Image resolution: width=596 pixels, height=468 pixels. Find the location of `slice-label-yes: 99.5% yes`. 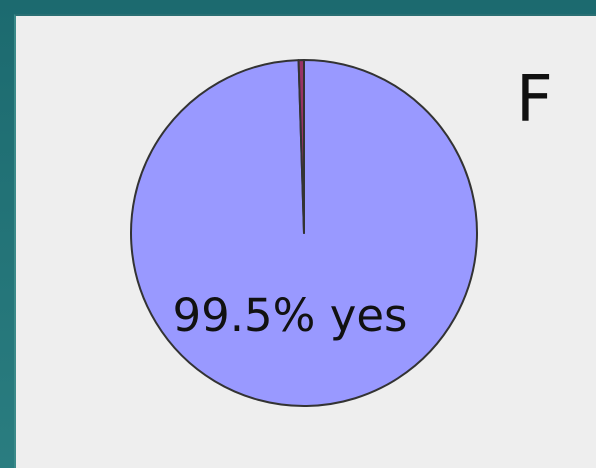

slice-label-yes: 99.5% yes is located at coordinates (289, 315).